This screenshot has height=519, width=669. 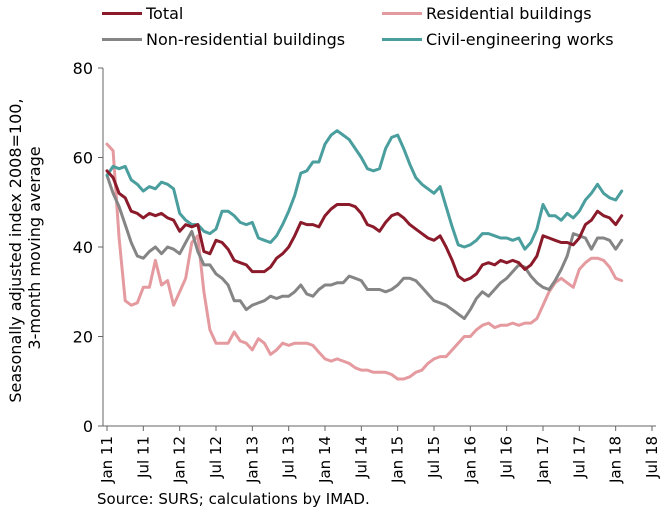 What do you see at coordinates (143, 457) in the screenshot?
I see `x-tick-label: Jul 11` at bounding box center [143, 457].